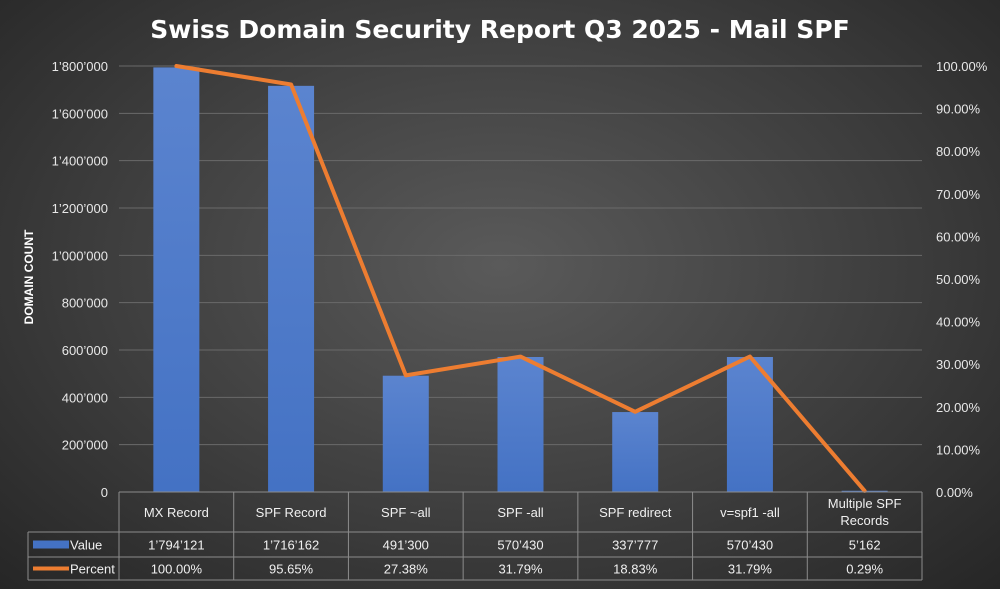 The width and height of the screenshot is (1000, 589). What do you see at coordinates (406, 569) in the screenshot?
I see `table-cell-percent: 27.38%` at bounding box center [406, 569].